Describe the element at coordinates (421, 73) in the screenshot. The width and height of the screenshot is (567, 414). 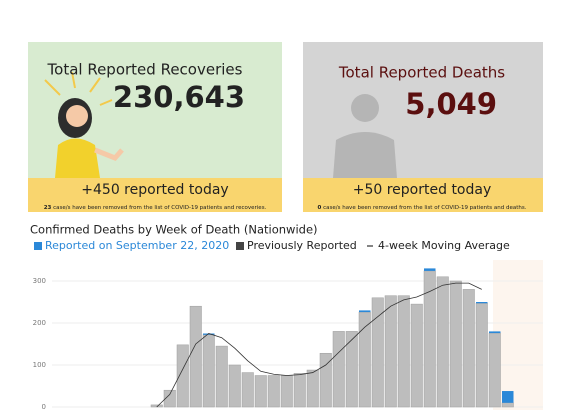
I see `card-title: Total Reported Deaths` at that location.